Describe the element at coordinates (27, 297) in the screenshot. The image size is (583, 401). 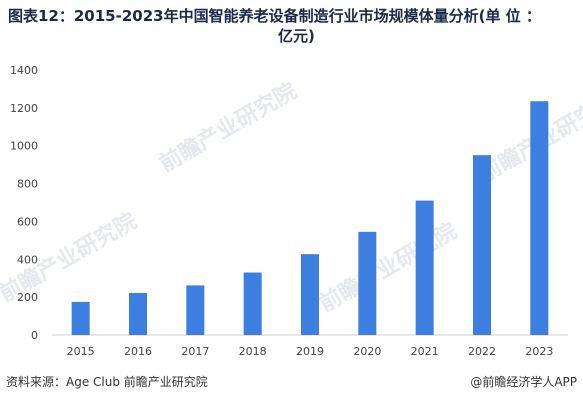
I see `y-tick-label: 200` at that location.